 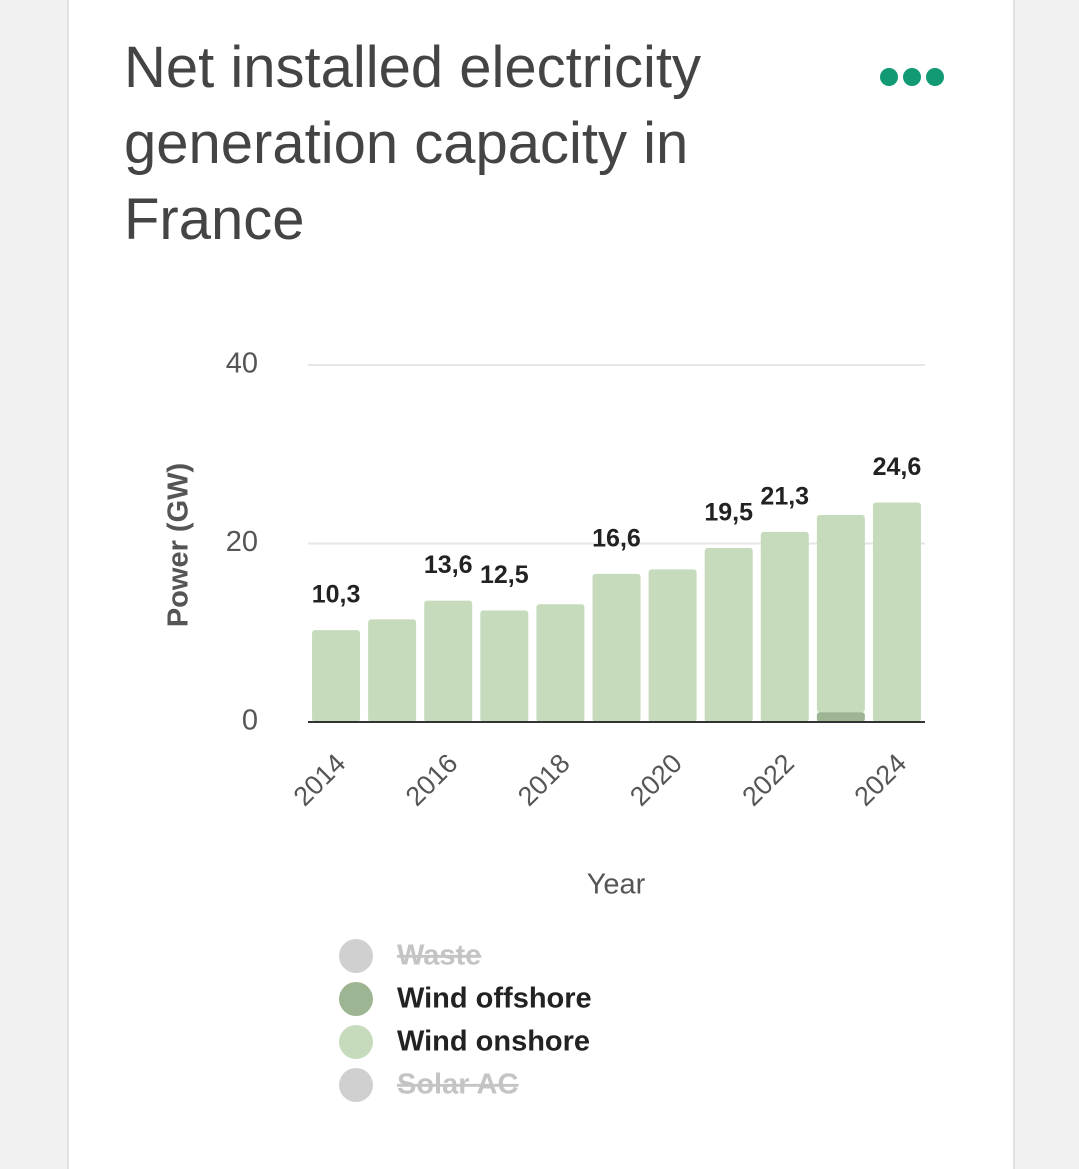 What do you see at coordinates (784, 497) in the screenshot?
I see `data-label: 21,3` at bounding box center [784, 497].